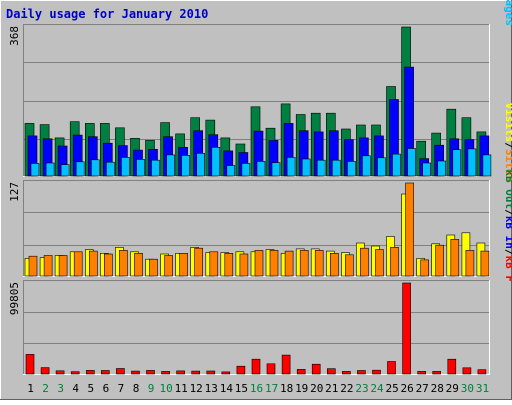 This screenshot has width=512, height=405. I want to click on legend-kb-f: kB F, so click(507, 269).